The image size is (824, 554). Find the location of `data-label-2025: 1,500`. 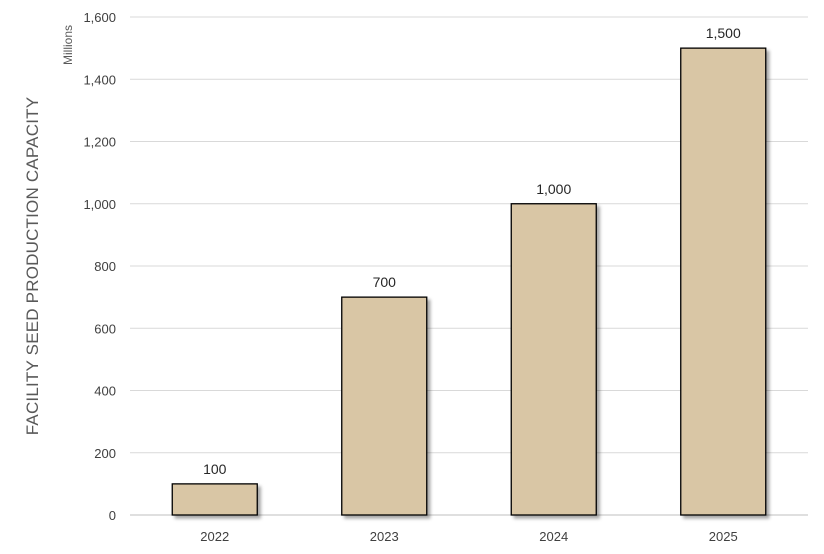

data-label-2025: 1,500 is located at coordinates (723, 33).